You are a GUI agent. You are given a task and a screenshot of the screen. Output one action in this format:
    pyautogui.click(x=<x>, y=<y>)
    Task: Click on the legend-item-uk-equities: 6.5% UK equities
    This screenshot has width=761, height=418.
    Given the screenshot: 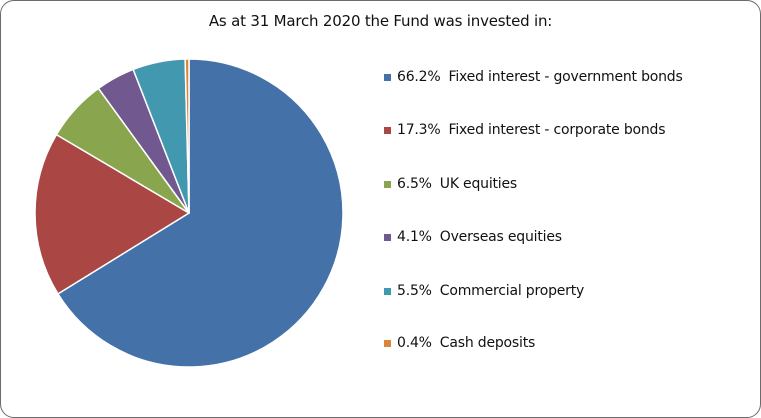 What is the action you would take?
    pyautogui.click(x=450, y=184)
    